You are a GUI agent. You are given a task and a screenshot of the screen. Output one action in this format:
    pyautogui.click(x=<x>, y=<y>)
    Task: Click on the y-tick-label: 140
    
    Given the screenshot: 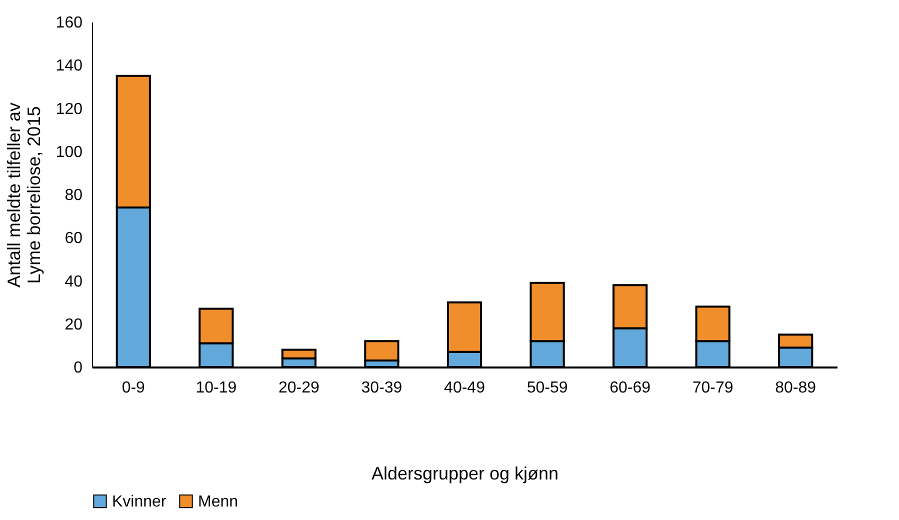 What is the action you would take?
    pyautogui.click(x=69, y=66)
    